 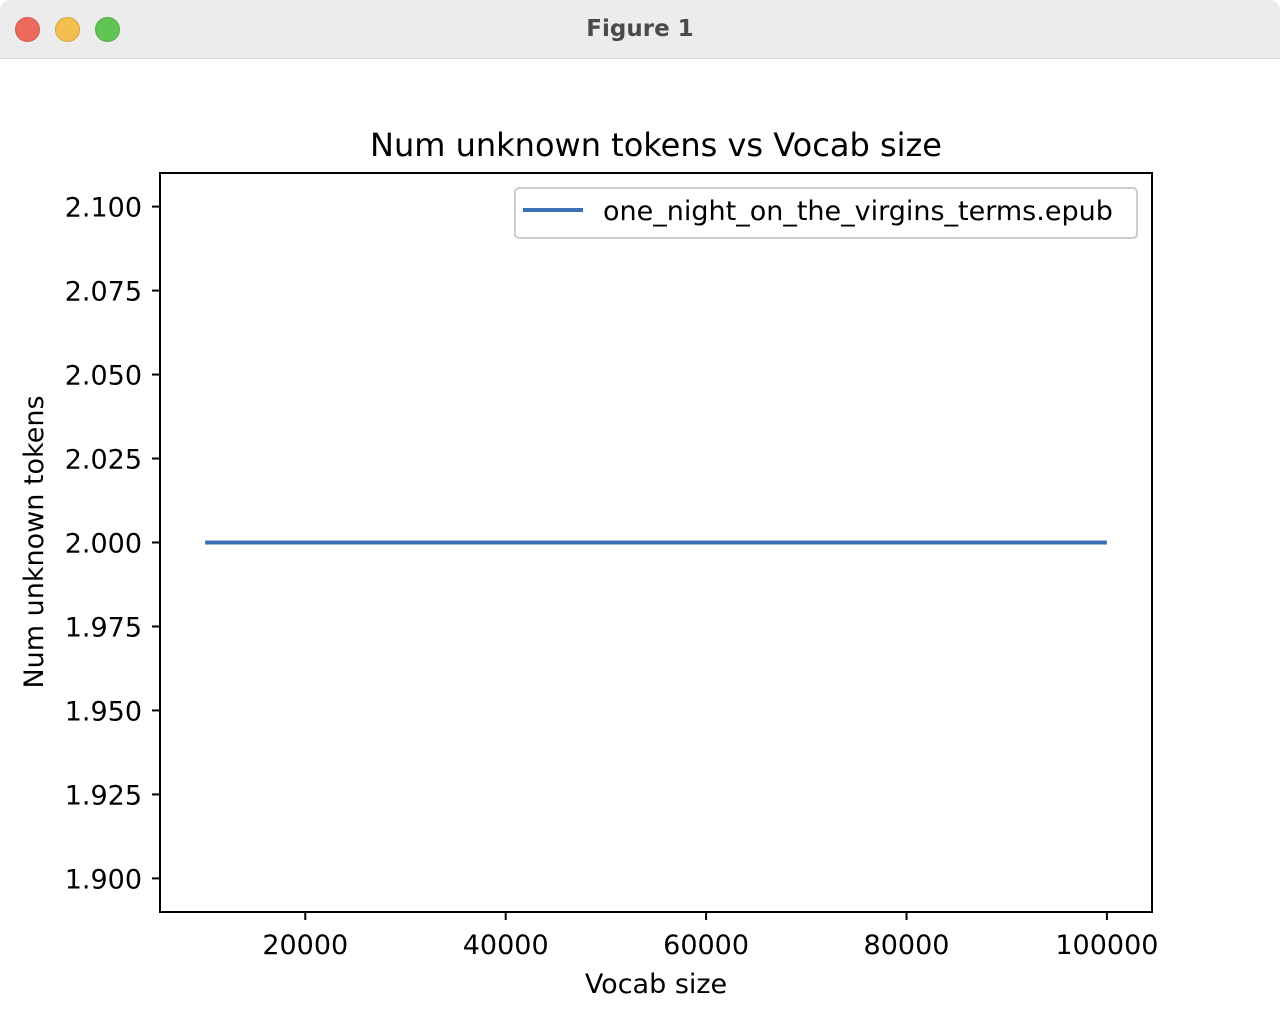 What do you see at coordinates (103, 879) in the screenshot?
I see `y-tick-label: 1.900` at bounding box center [103, 879].